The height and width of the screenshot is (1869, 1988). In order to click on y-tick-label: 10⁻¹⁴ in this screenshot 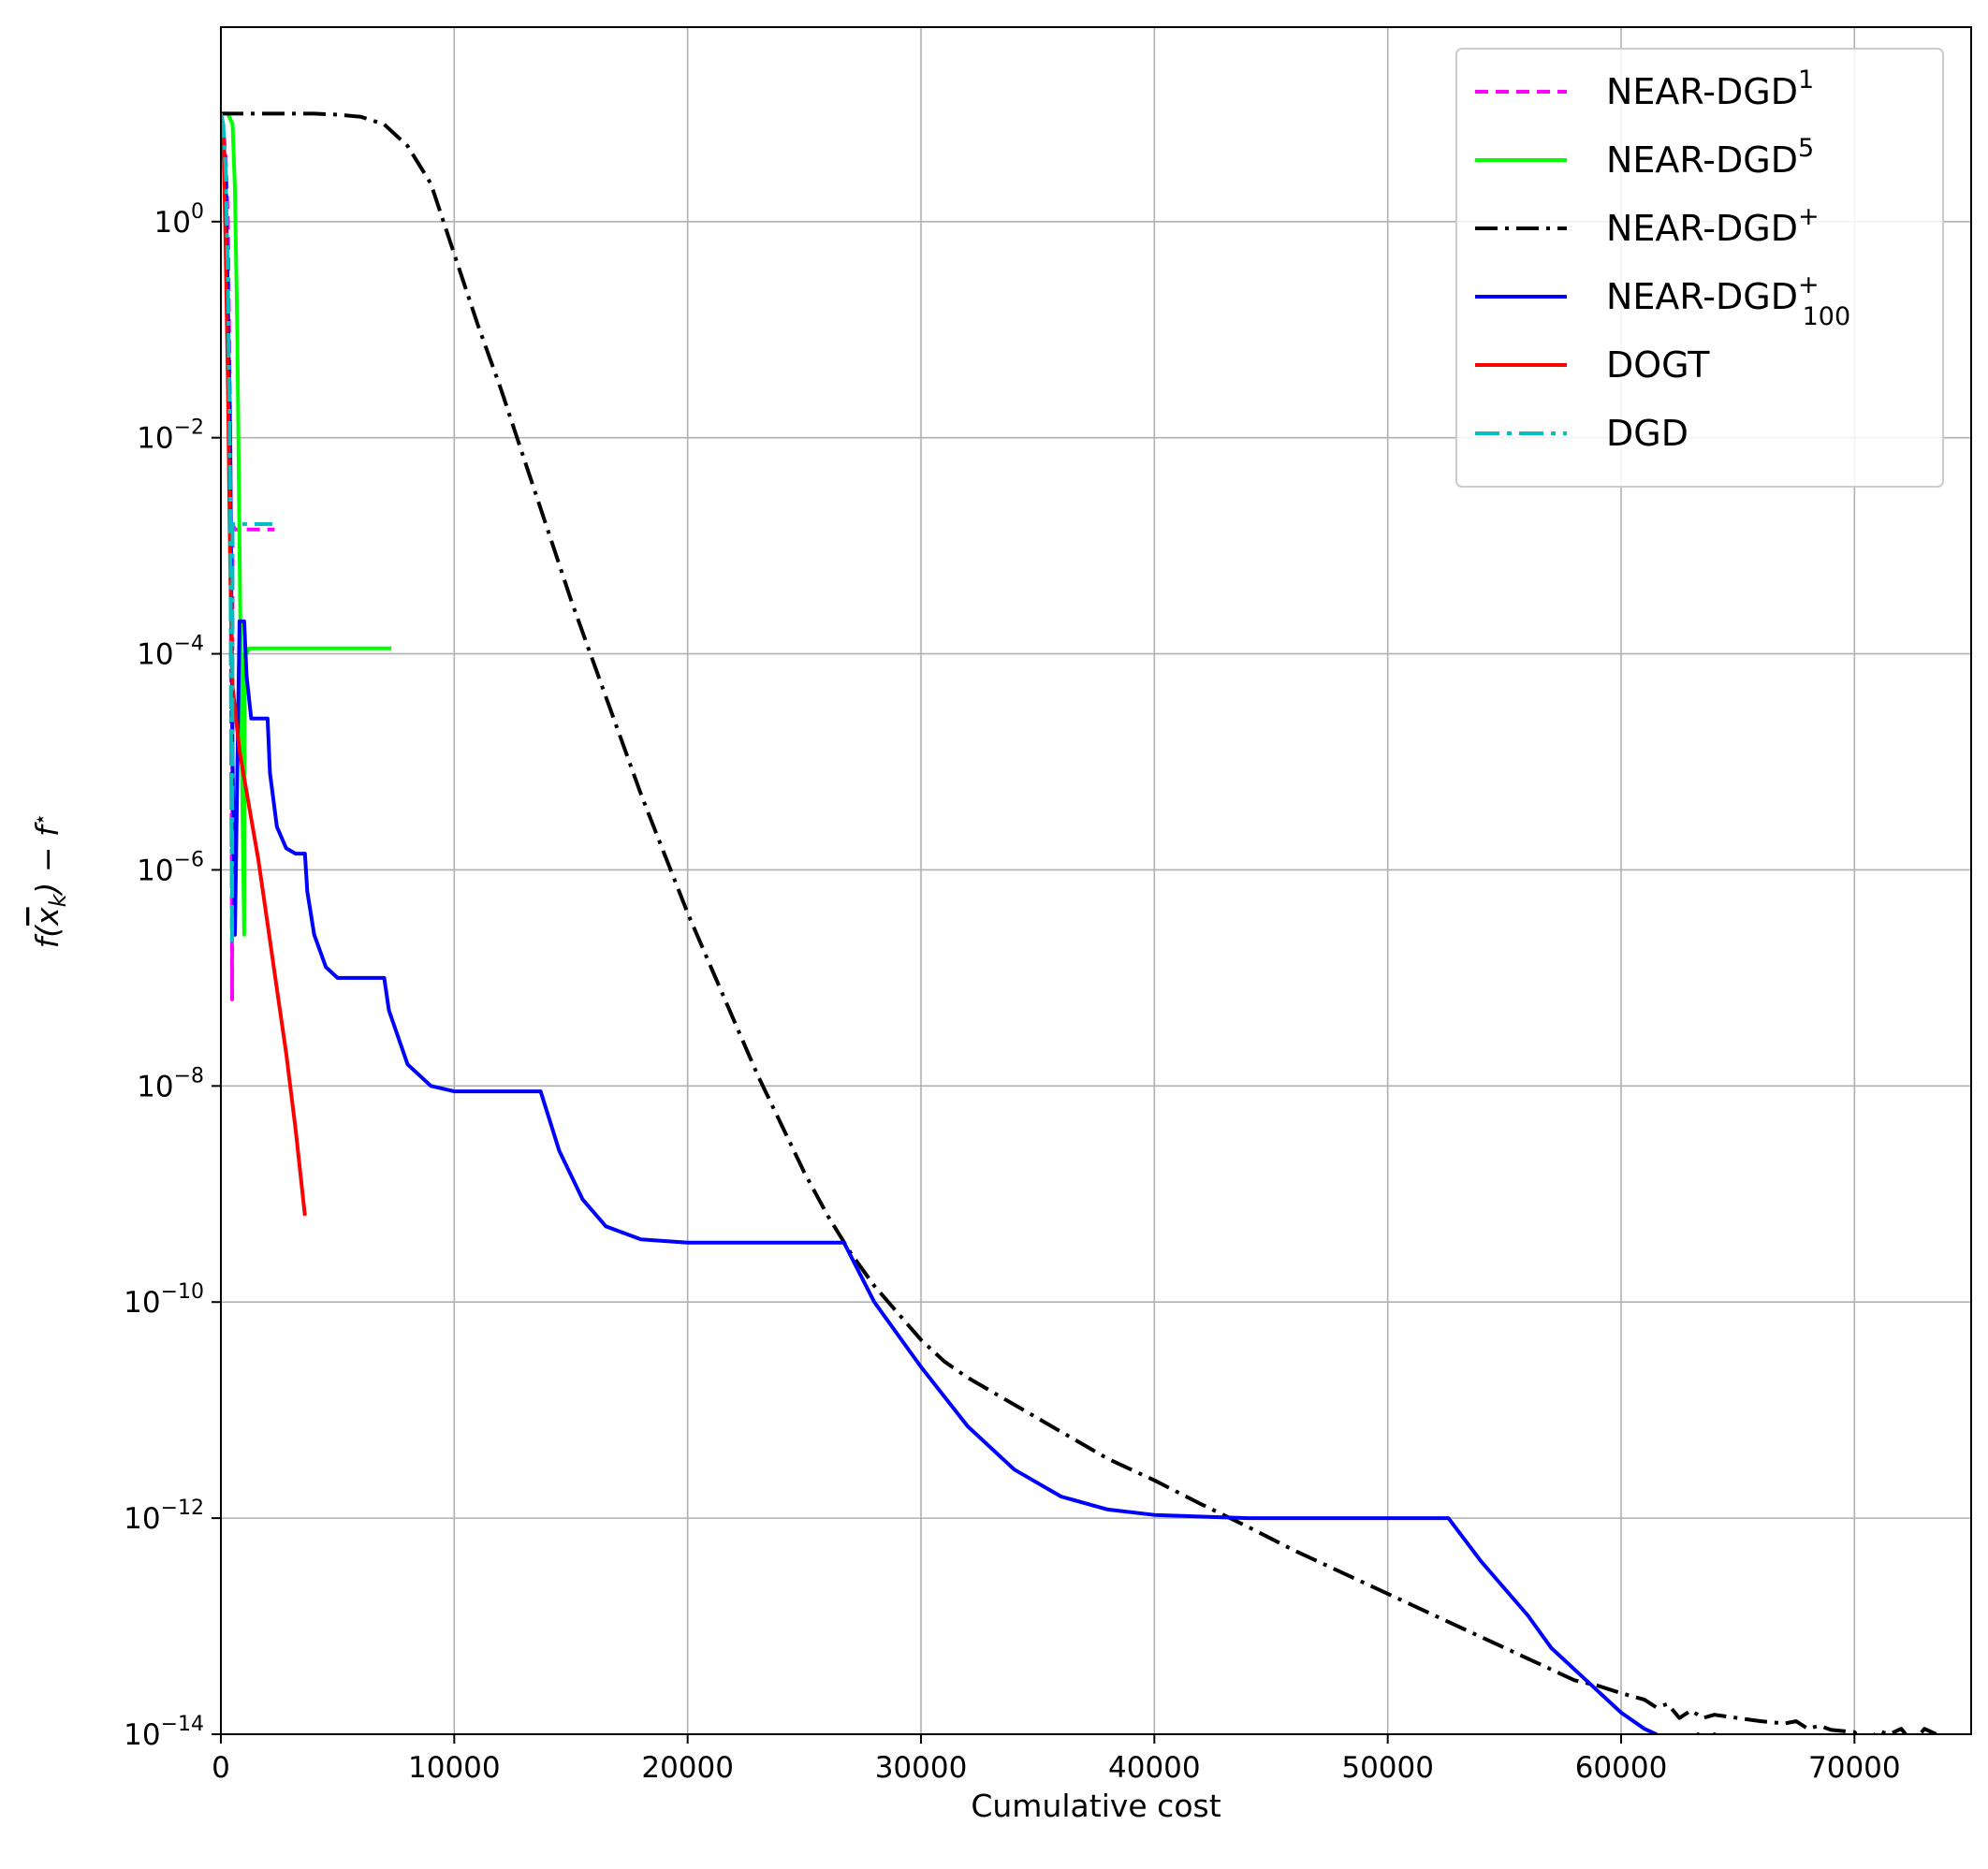, I will do `click(164, 1732)`.